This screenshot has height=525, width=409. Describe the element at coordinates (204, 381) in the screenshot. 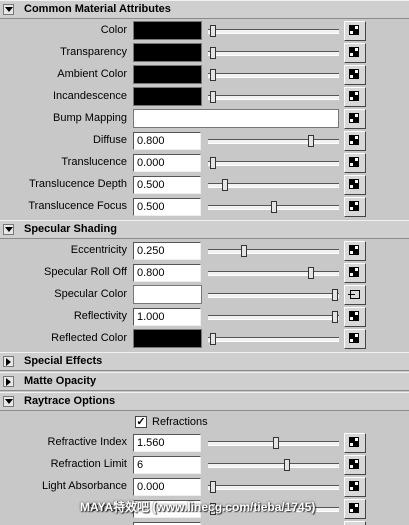

I see `section-header: Matte Opacity` at that location.